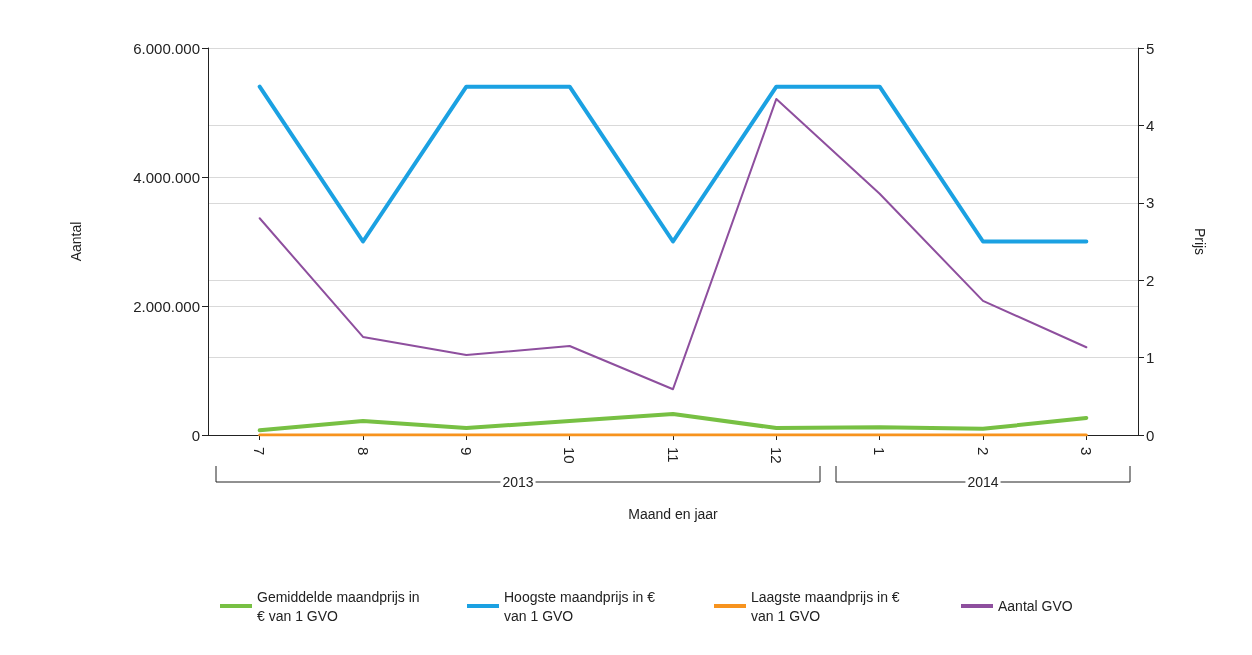 This screenshot has height=655, width=1252. Describe the element at coordinates (1086, 451) in the screenshot. I see `x-tick-label: 3` at that location.